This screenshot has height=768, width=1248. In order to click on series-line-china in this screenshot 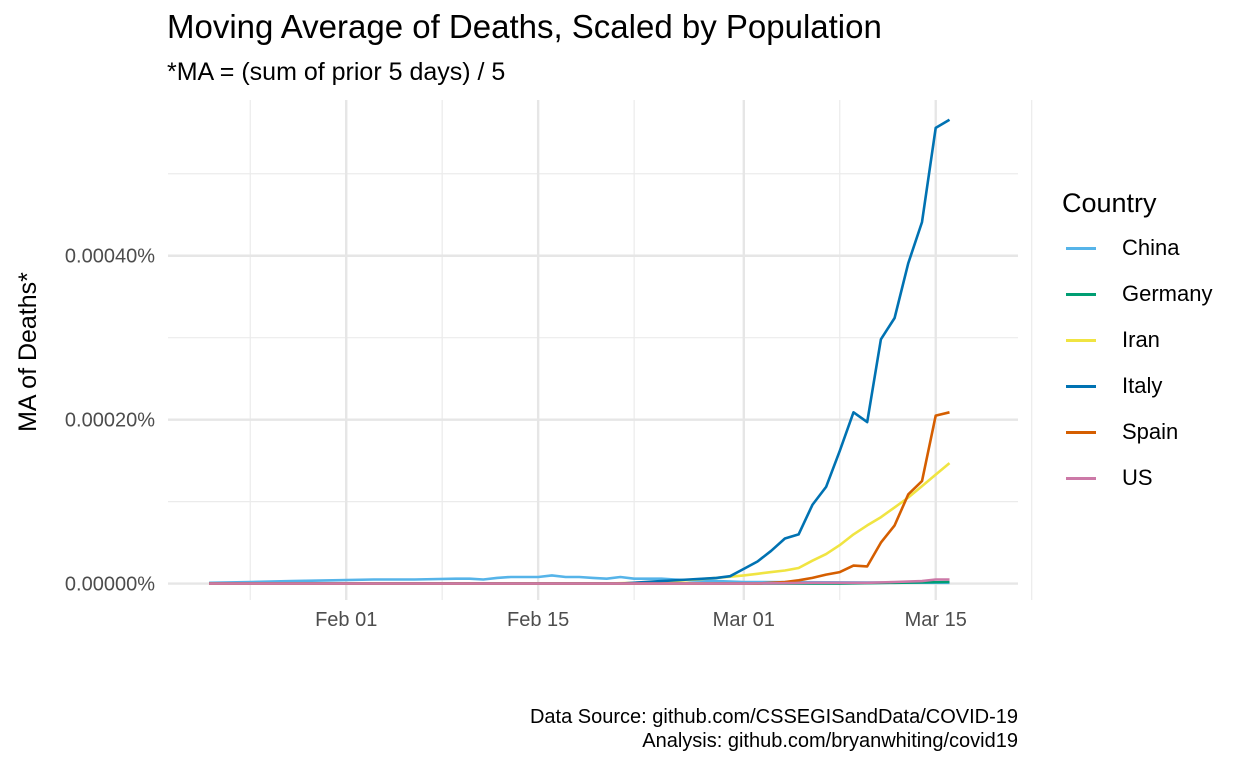, I will do `click(579, 579)`.